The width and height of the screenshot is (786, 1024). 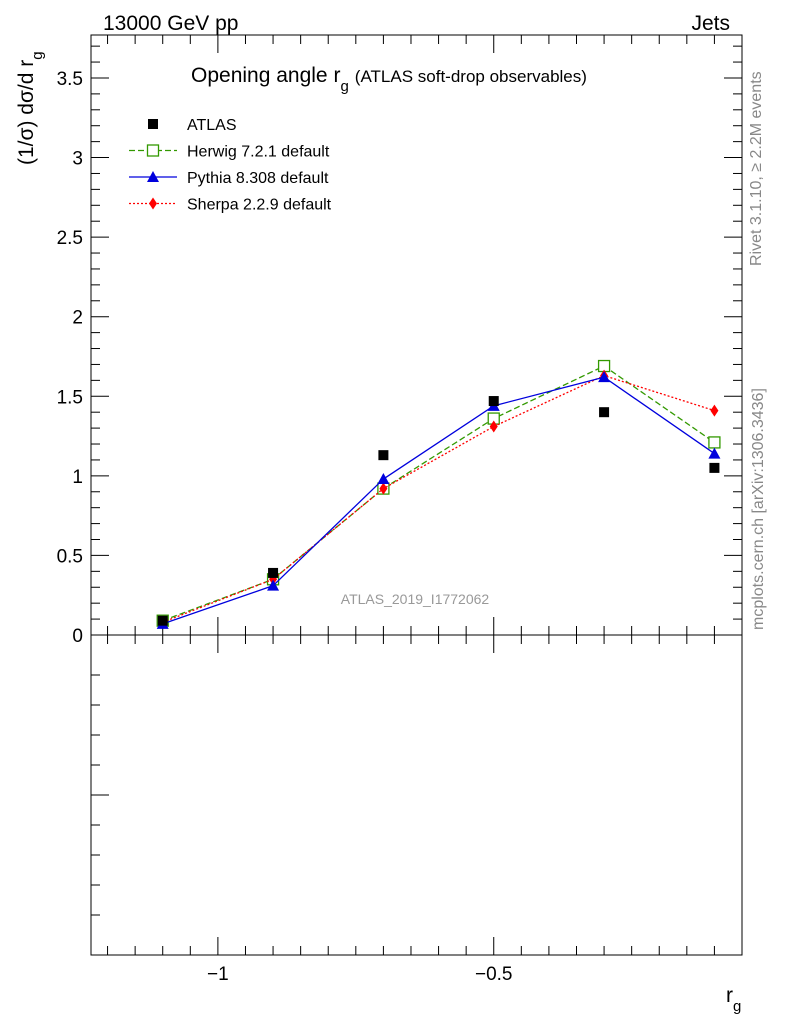 I want to click on legend-item-atlas: ATLAS, so click(x=192, y=125).